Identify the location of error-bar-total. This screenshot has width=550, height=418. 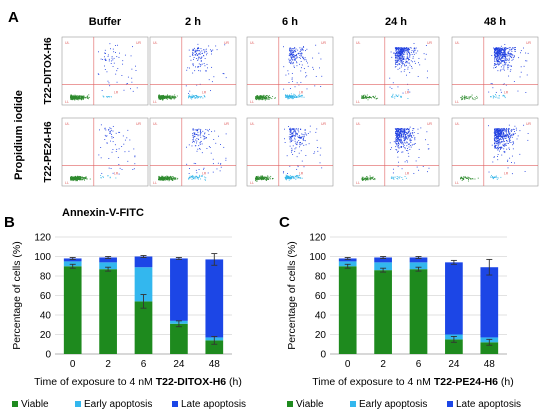
(347, 258).